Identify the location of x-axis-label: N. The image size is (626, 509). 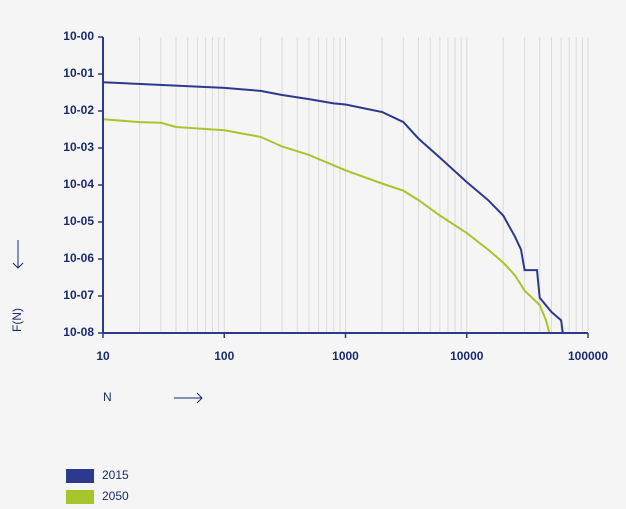
(107, 397).